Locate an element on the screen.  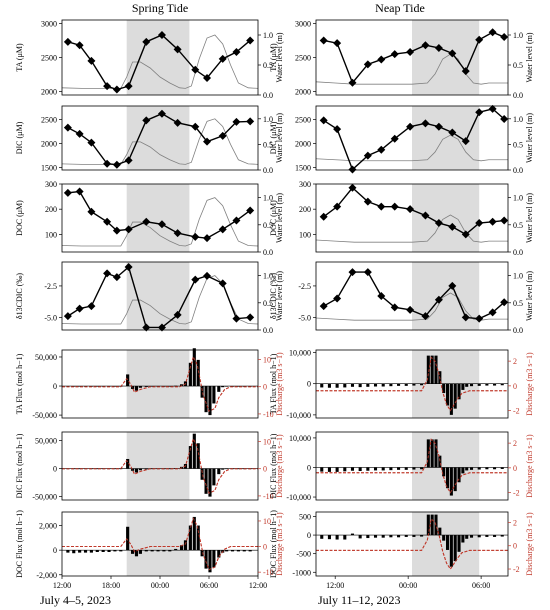
xtick-label: 00:00 is located at coordinates (160, 585).